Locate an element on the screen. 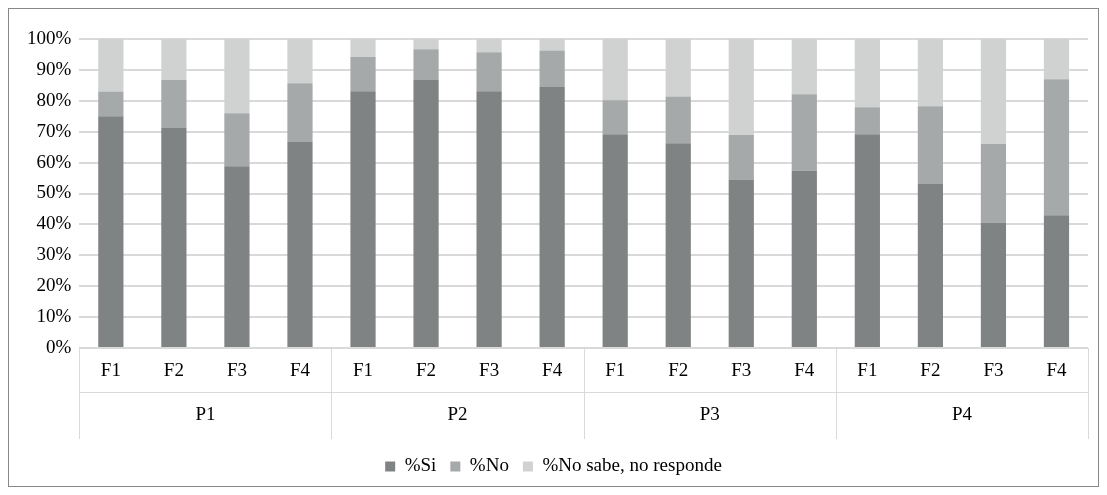 This screenshot has height=495, width=1107. y-tick-label: 10% is located at coordinates (54, 316).